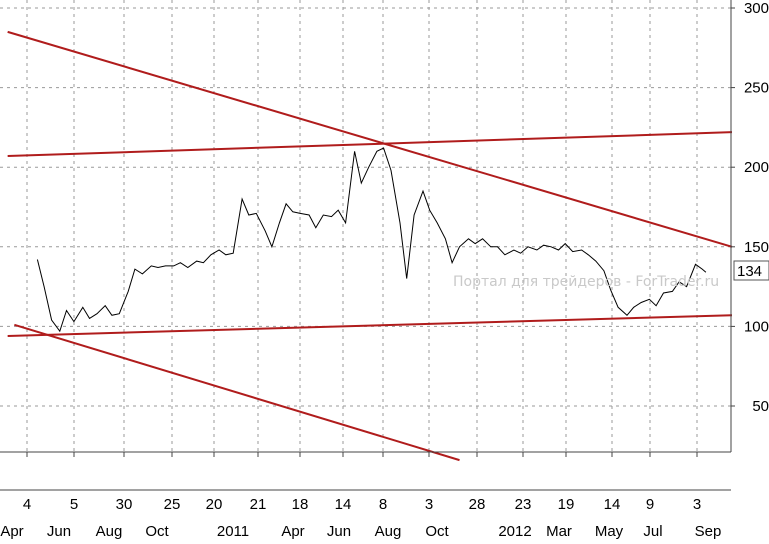 The width and height of the screenshot is (769, 544). Describe the element at coordinates (74, 504) in the screenshot. I see `x-tick-label-day: 5` at that location.